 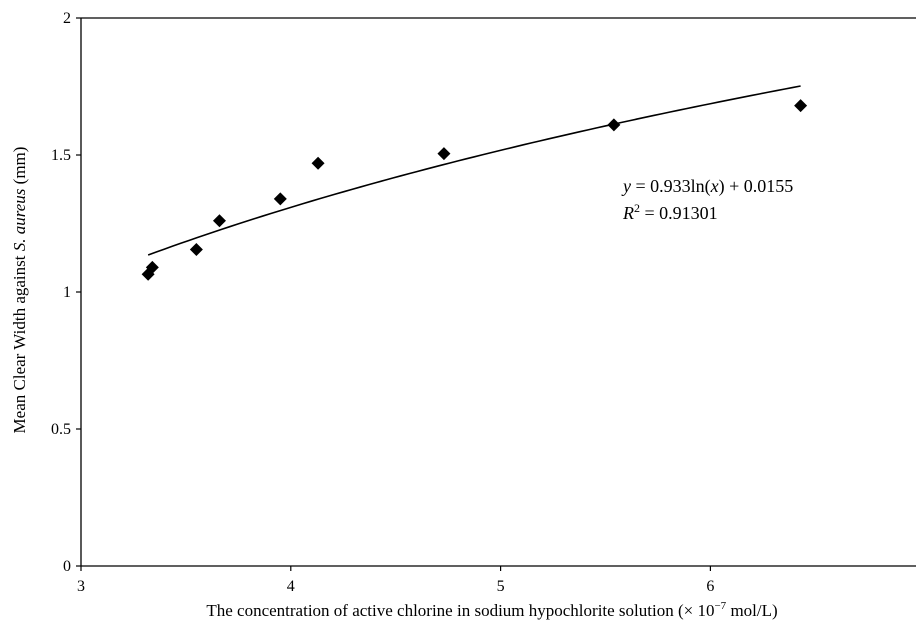 I want to click on y-tick-label: 0.5, so click(x=61, y=429).